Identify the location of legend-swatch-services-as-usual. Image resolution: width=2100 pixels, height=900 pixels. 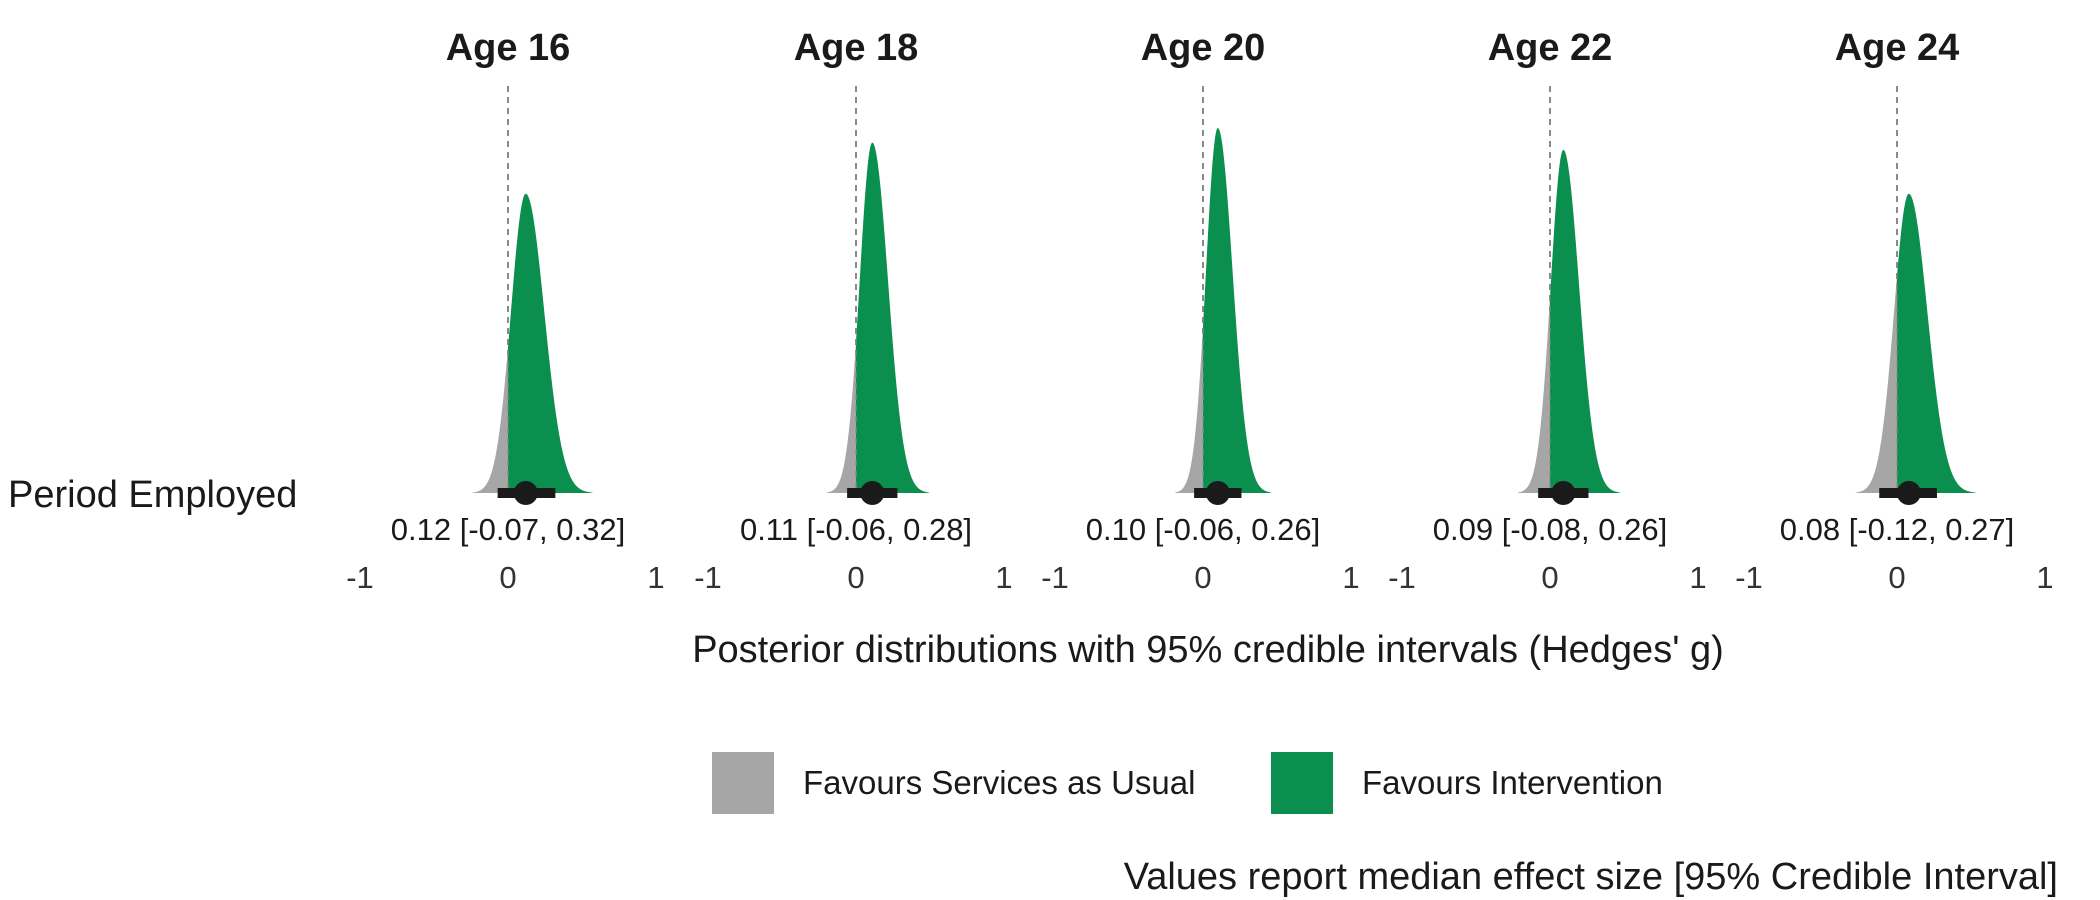
(743, 783).